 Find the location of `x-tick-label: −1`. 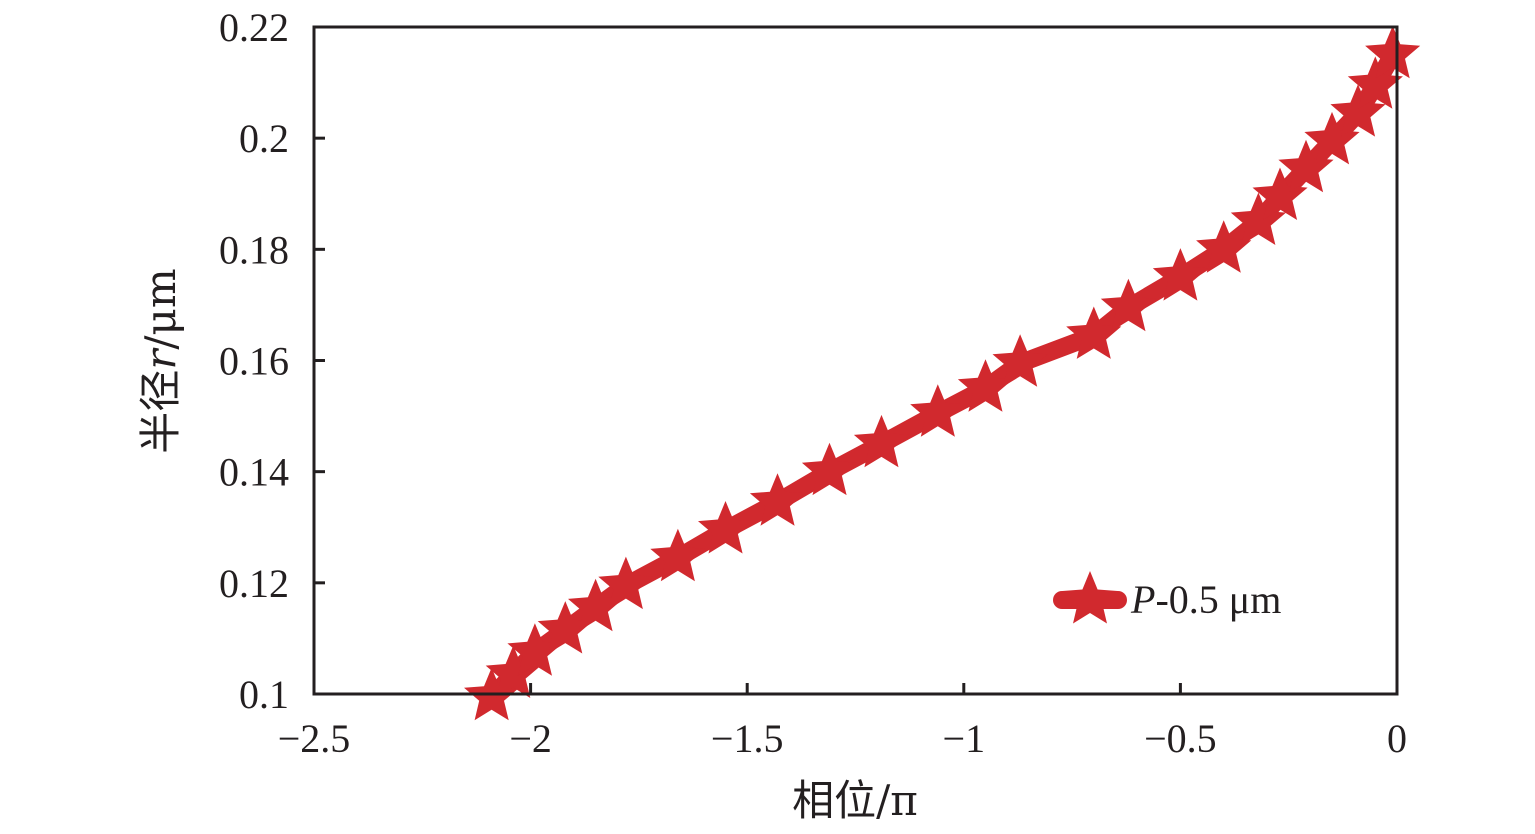

x-tick-label: −1 is located at coordinates (964, 738).